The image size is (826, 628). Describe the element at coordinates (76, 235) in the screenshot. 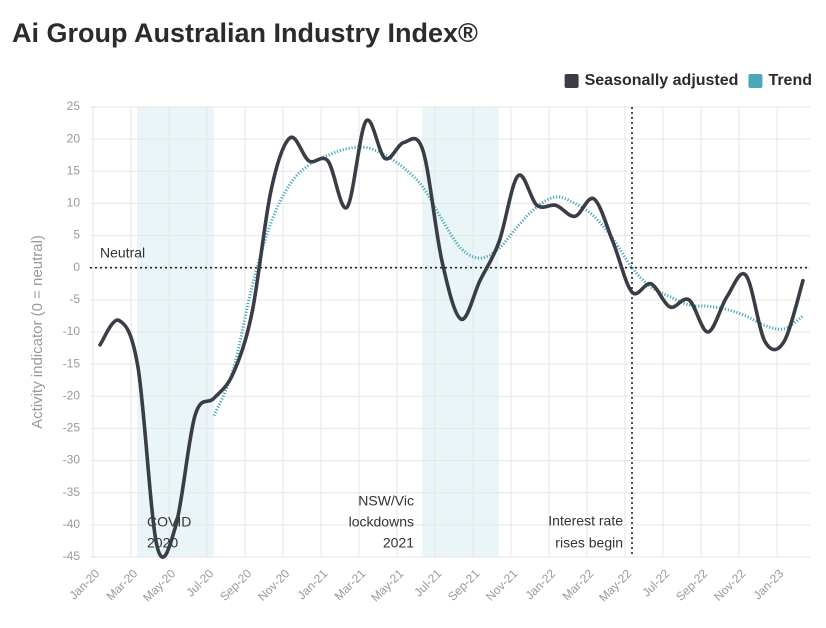

I see `y-tick-label: 5` at that location.